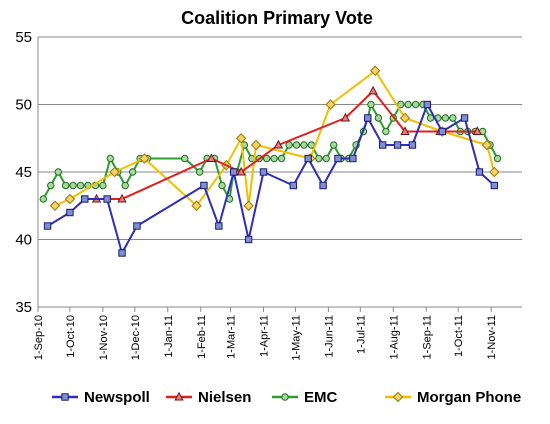 The height and width of the screenshot is (424, 550). Describe the element at coordinates (39, 337) in the screenshot. I see `x-tick-label: 1-Sep-10` at that location.